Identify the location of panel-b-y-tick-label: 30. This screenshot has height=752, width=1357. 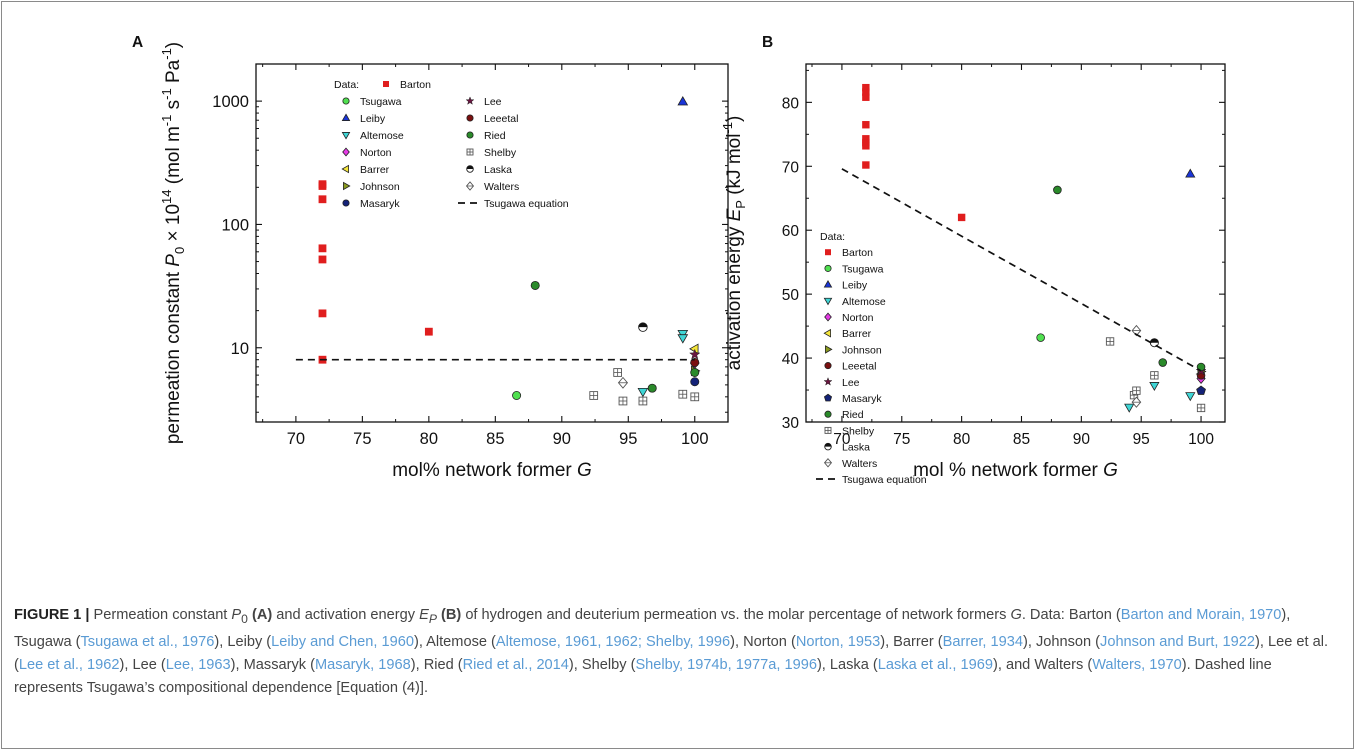
(791, 423).